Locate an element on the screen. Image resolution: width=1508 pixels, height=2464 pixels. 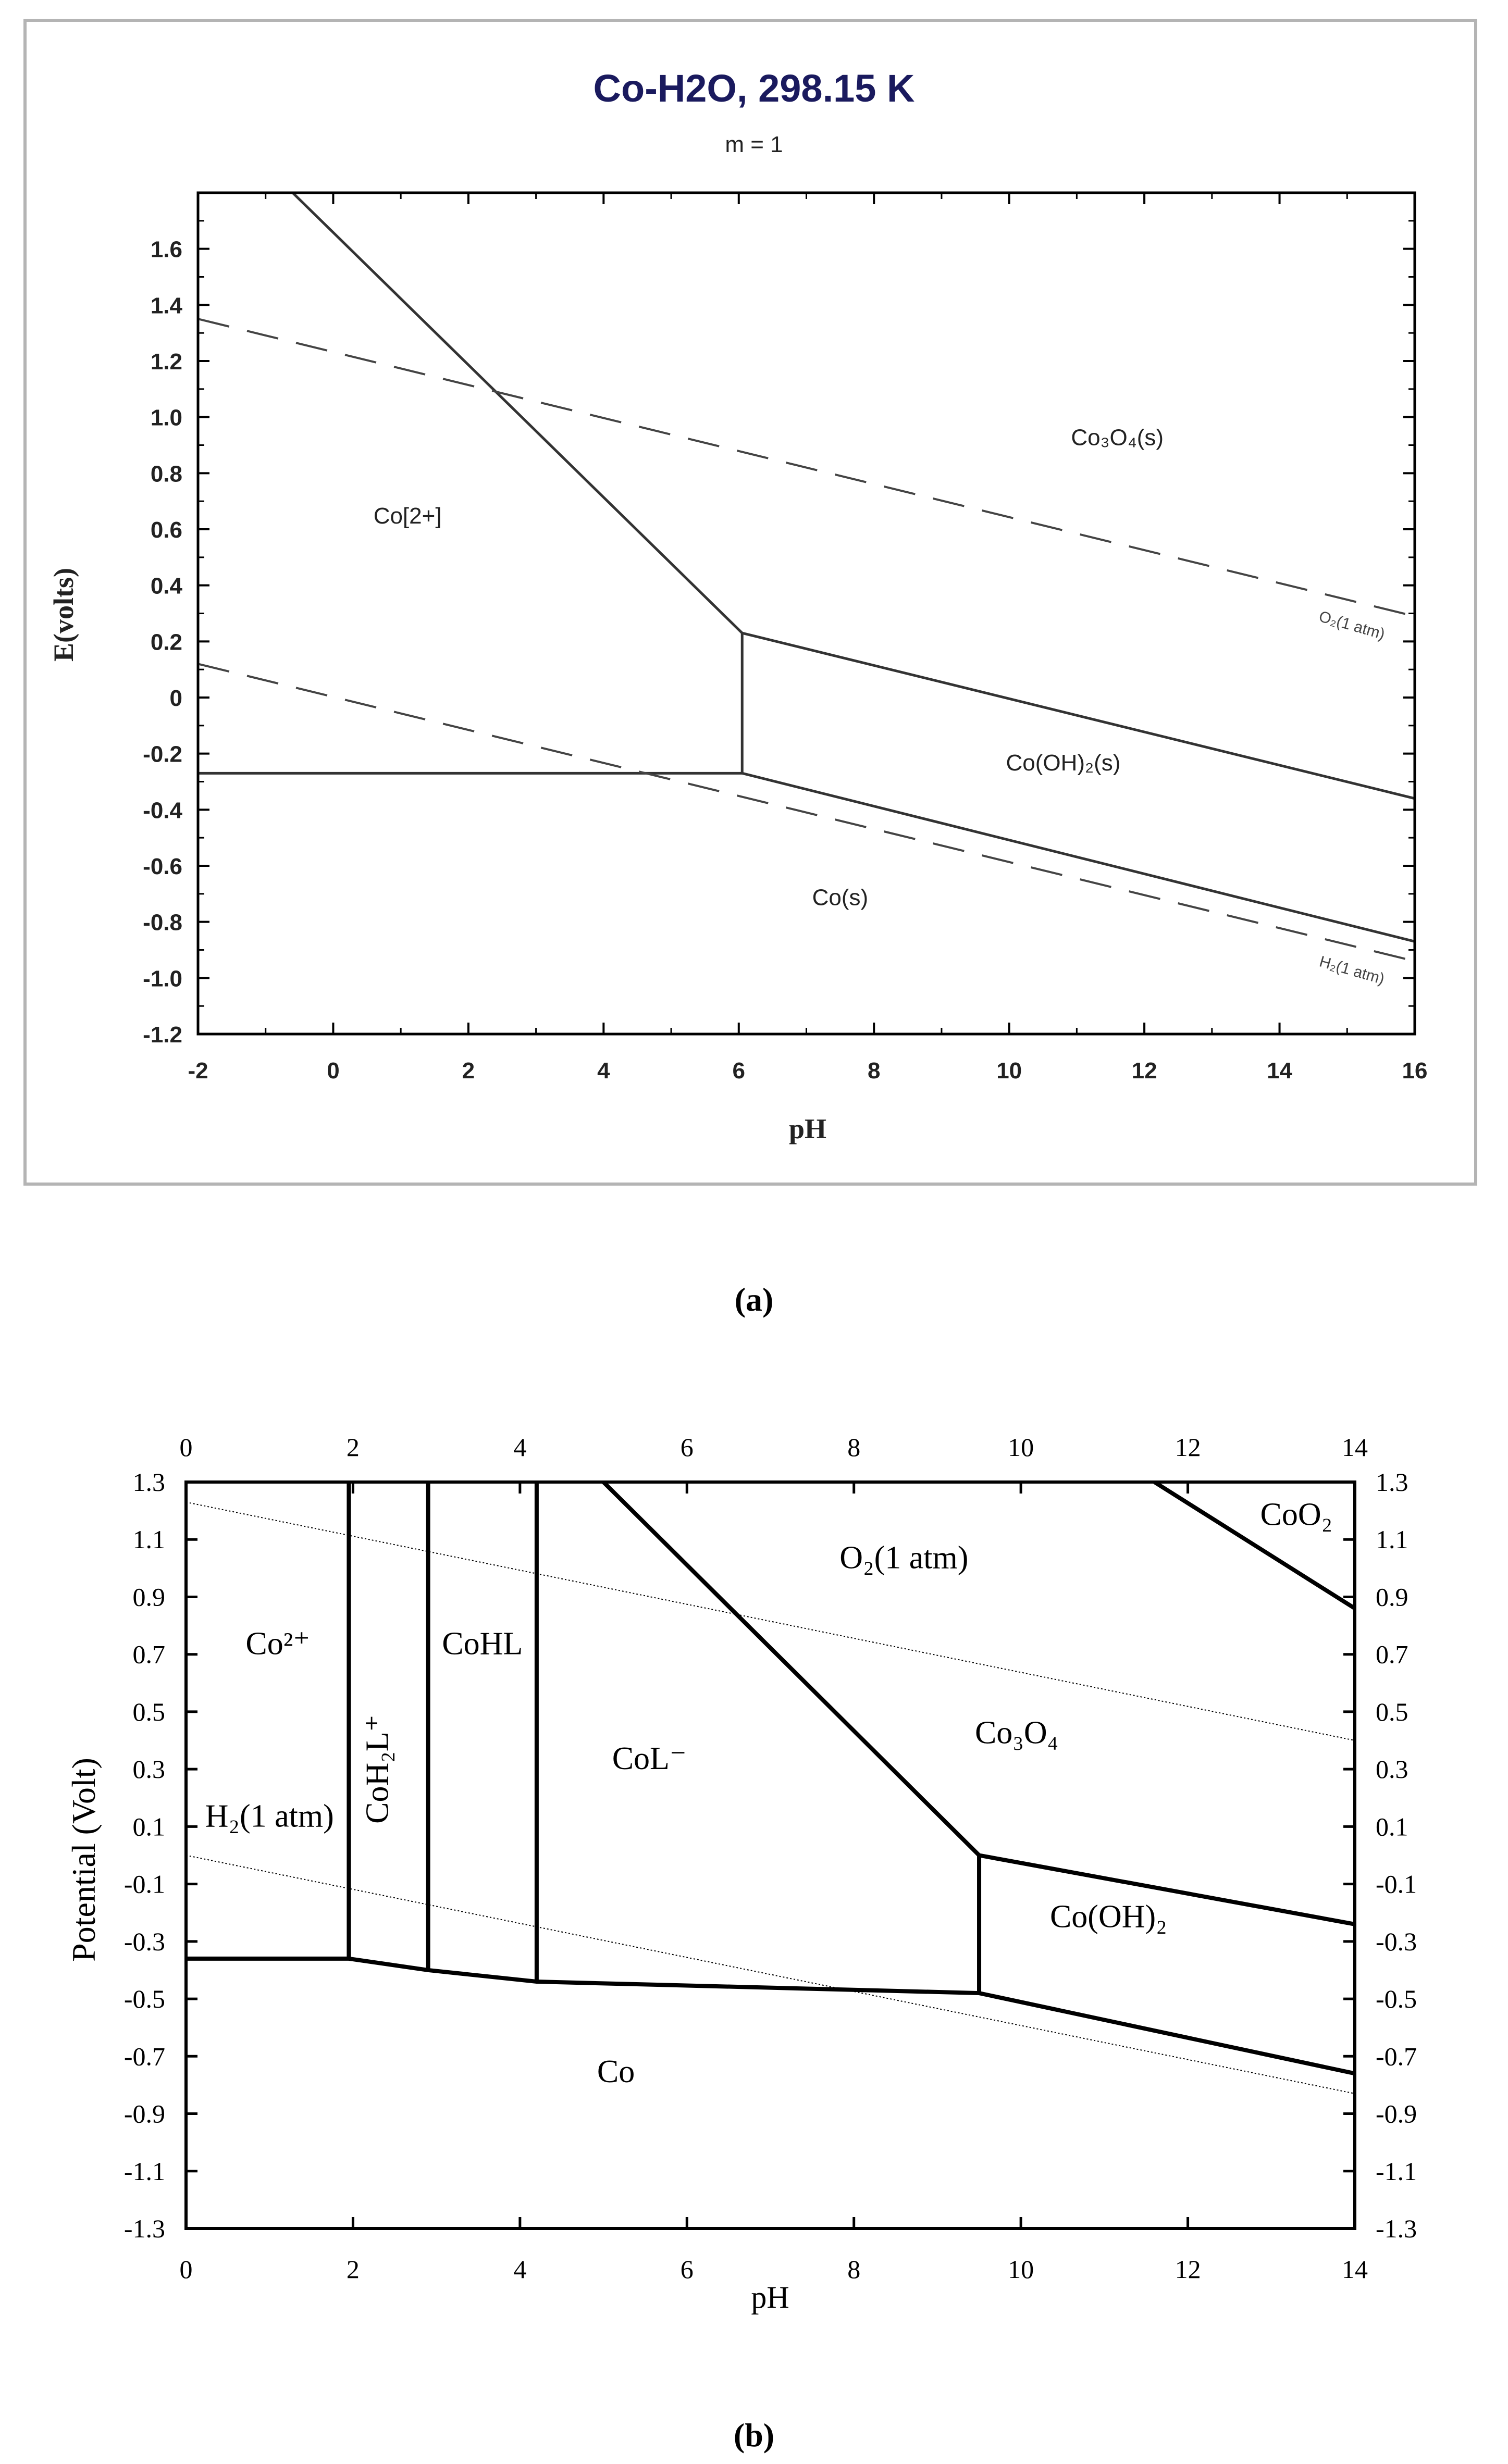
region-label-b: Co is located at coordinates (616, 2071).